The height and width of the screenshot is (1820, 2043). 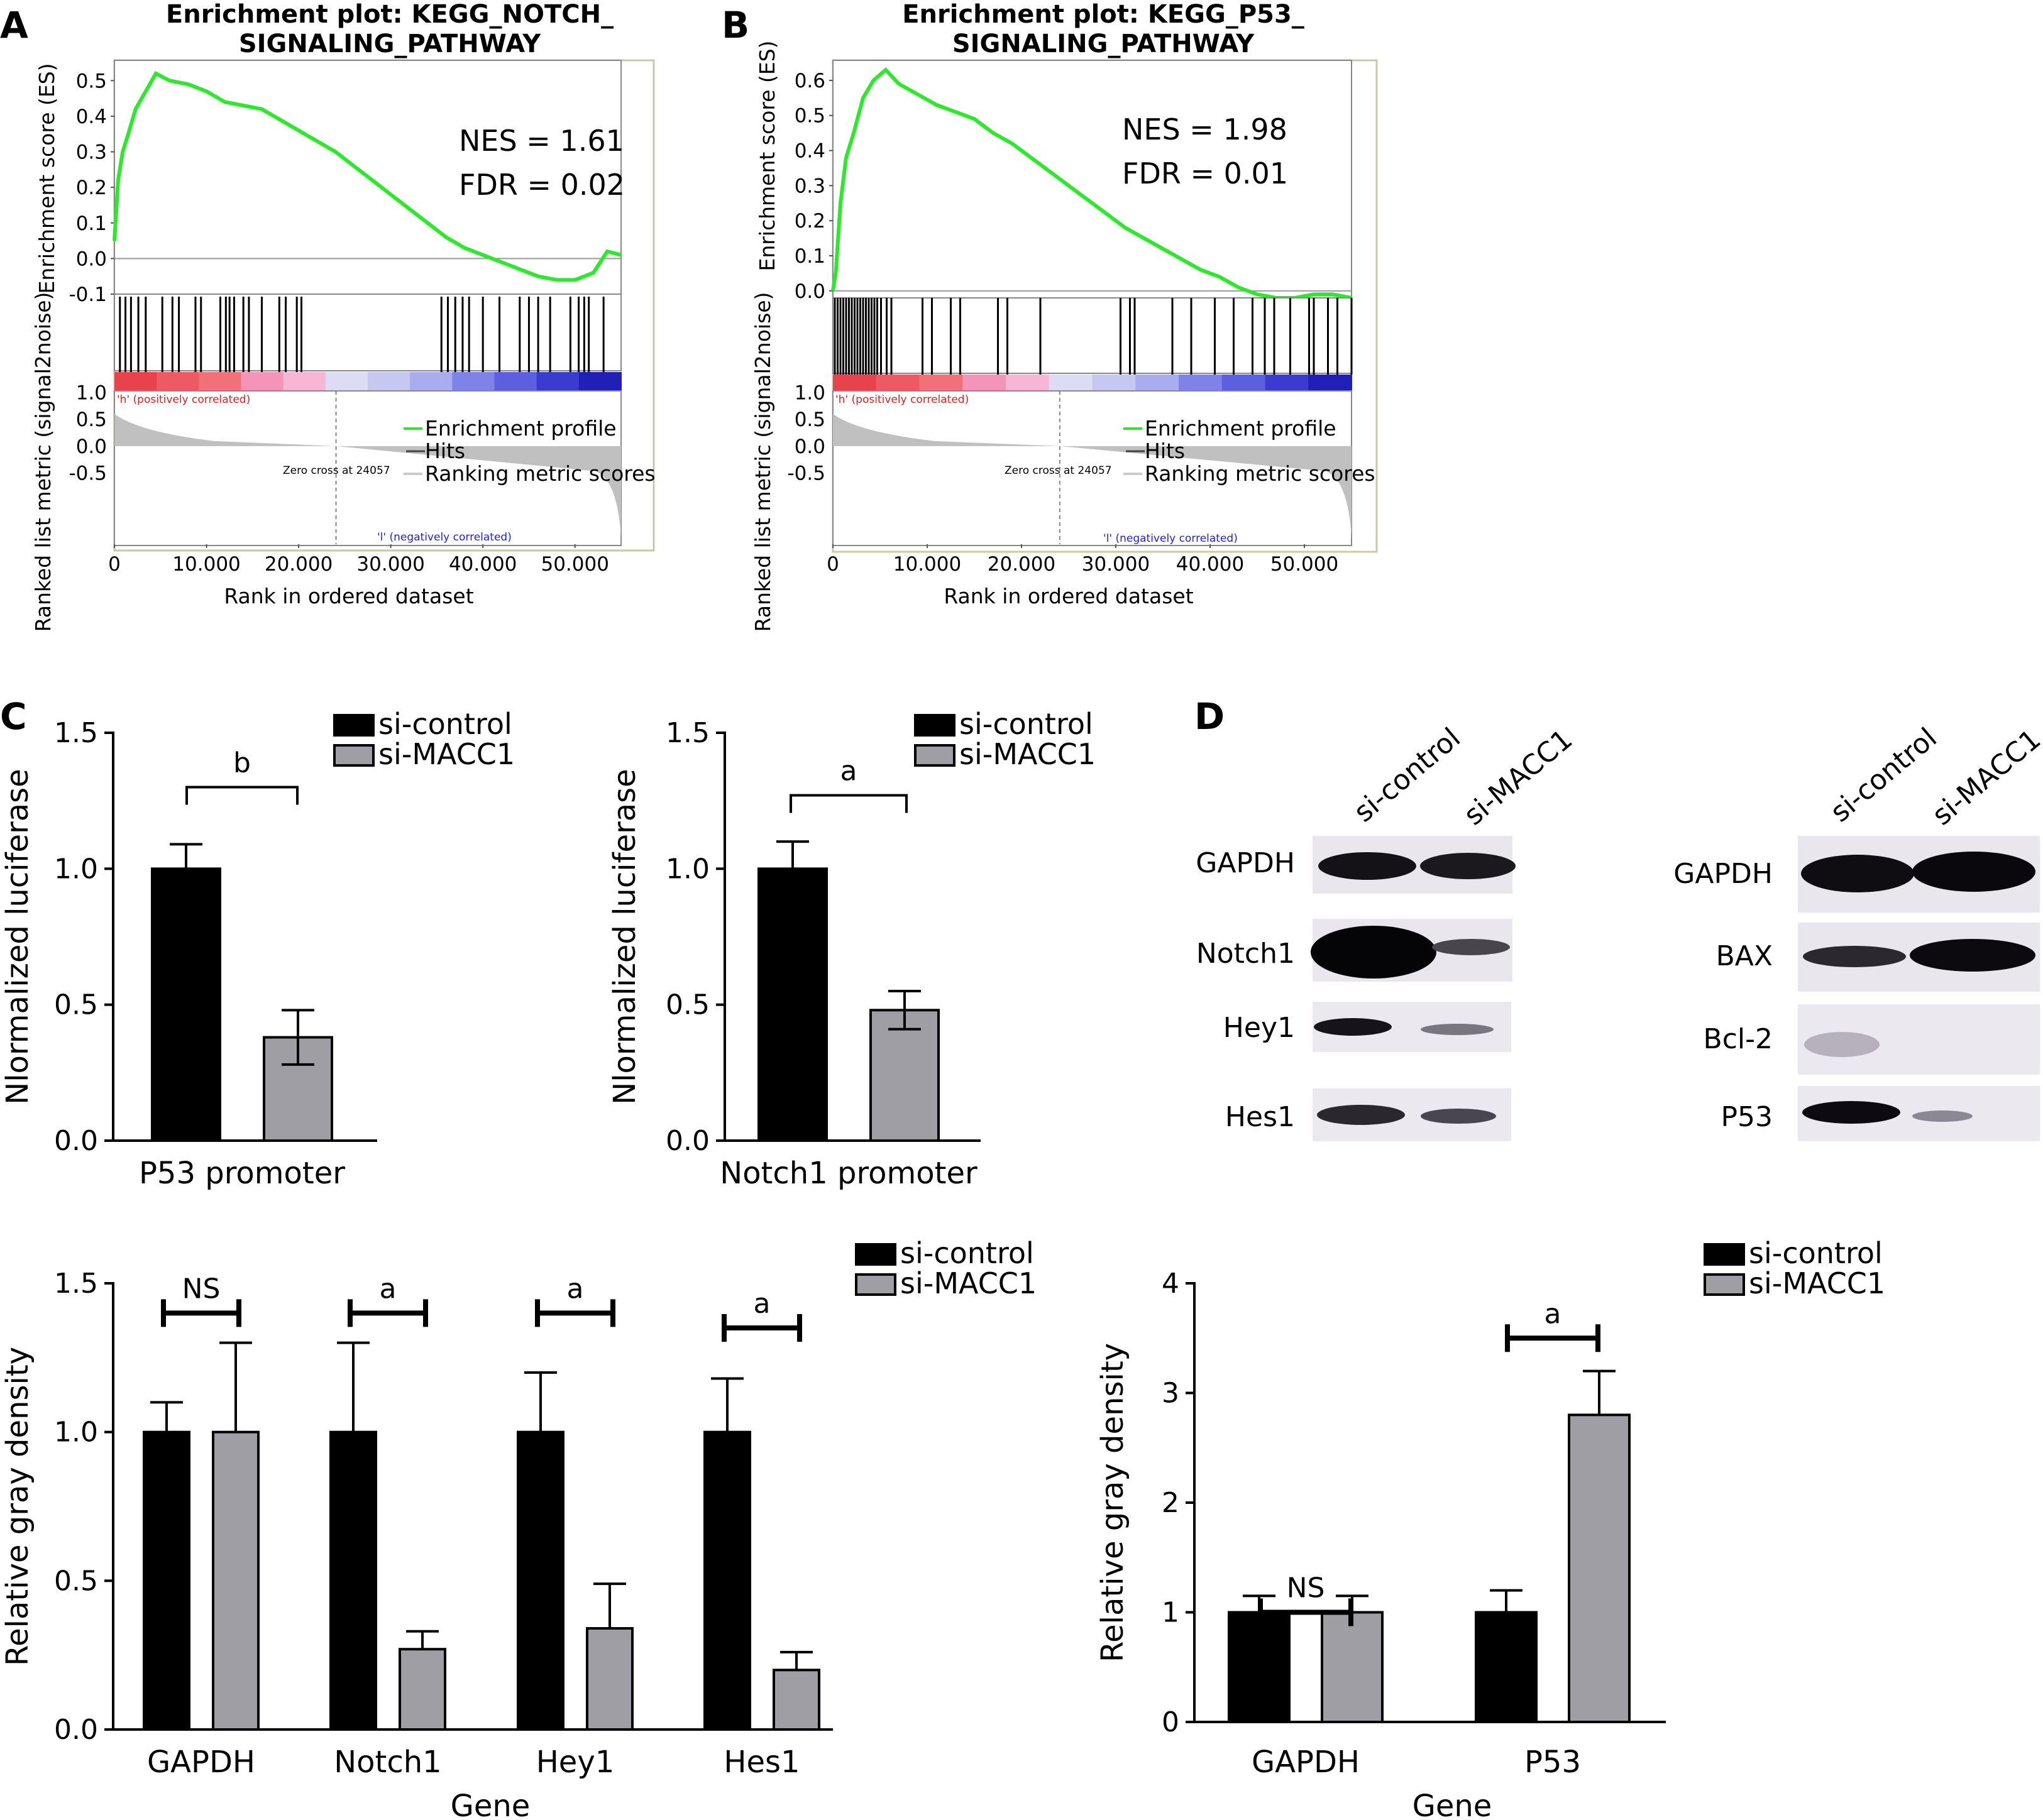 I want to click on rank-axis-label: Ranked list metric (signal2noise), so click(x=43, y=462).